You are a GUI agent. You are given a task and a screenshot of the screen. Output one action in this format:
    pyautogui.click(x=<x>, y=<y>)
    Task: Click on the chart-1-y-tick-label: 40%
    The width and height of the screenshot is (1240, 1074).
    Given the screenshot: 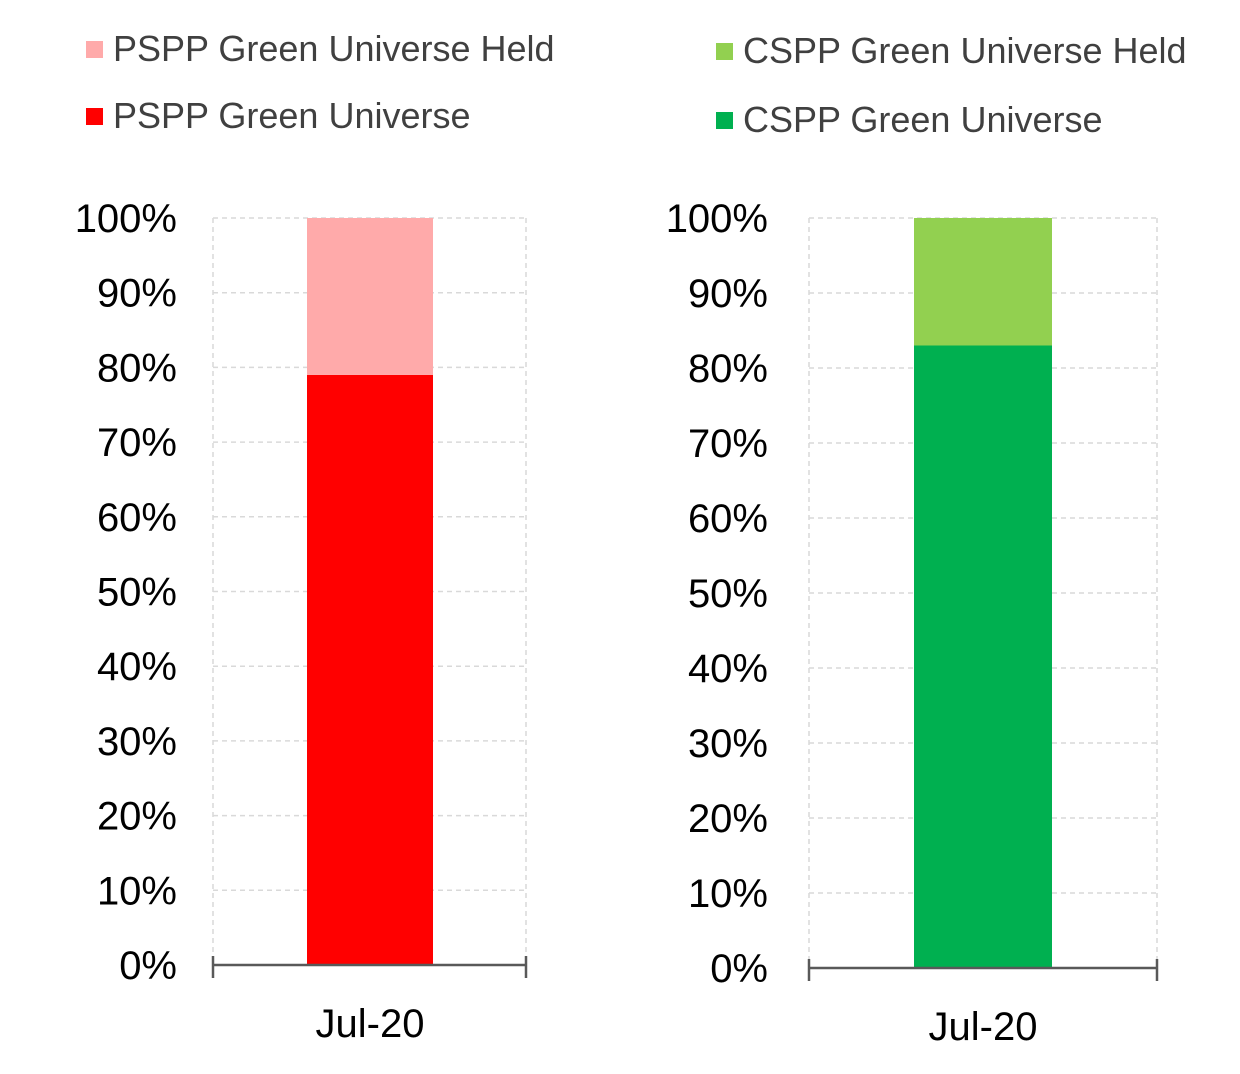 What is the action you would take?
    pyautogui.click(x=137, y=667)
    